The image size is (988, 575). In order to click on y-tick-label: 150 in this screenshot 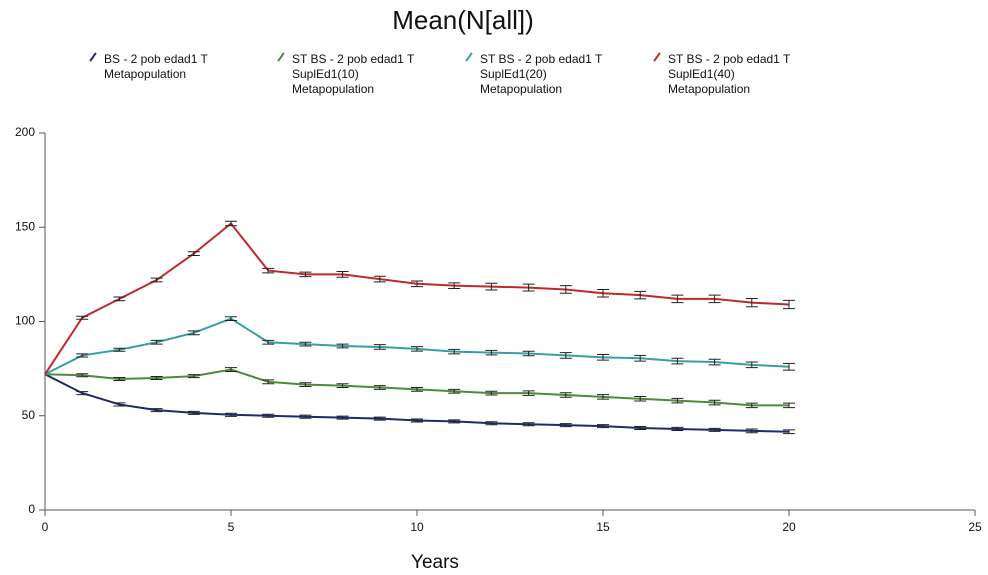, I will do `click(25, 226)`.